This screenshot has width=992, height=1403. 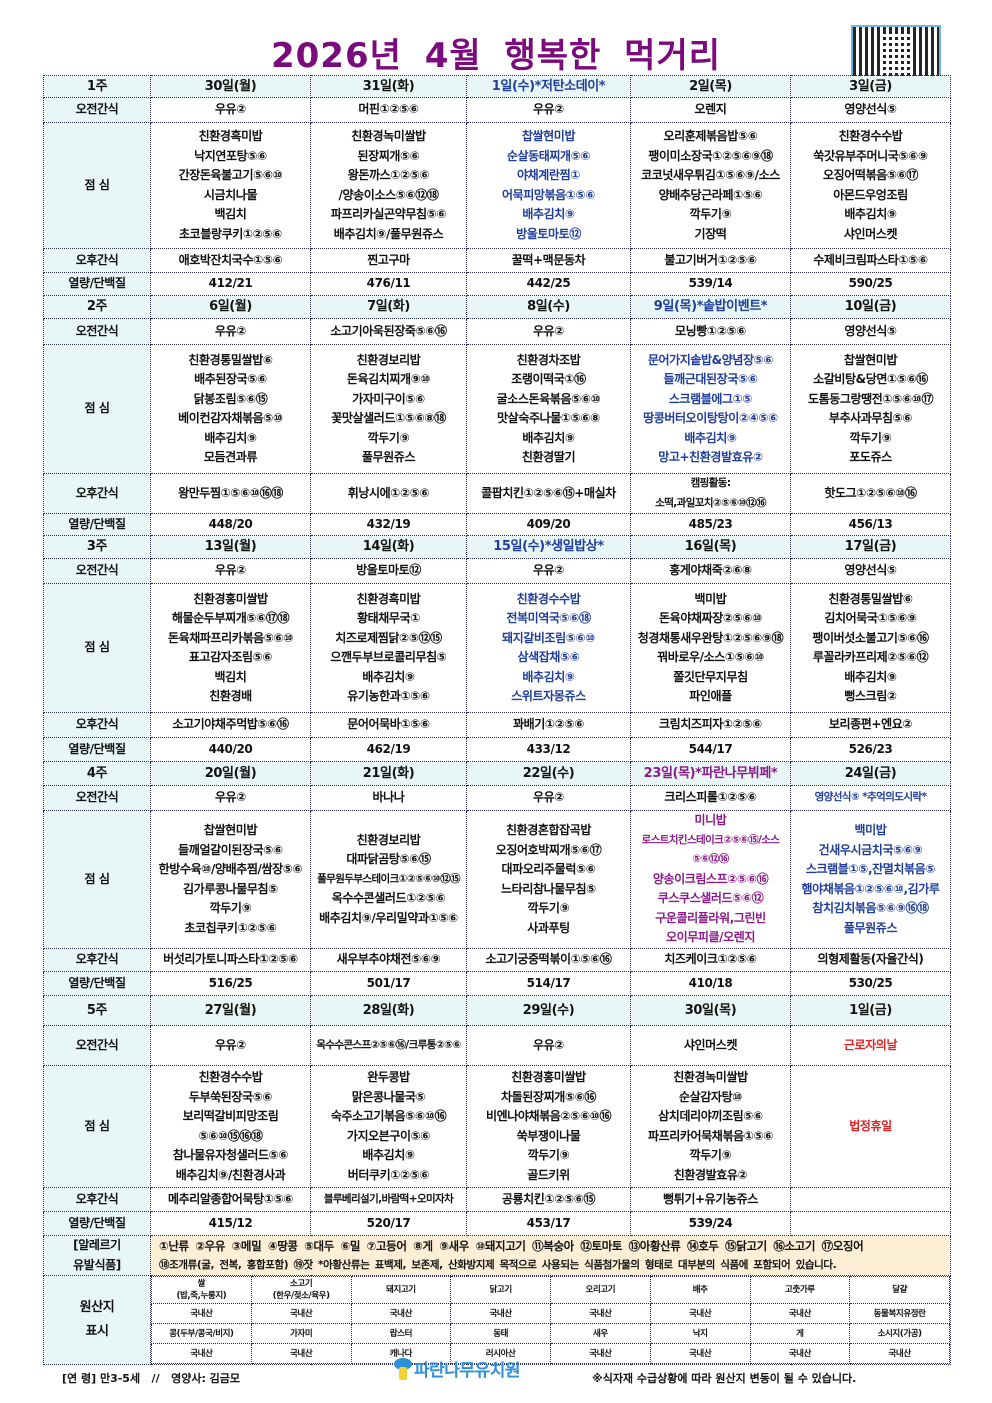 What do you see at coordinates (230, 523) in the screenshot?
I see `calories-protein-text: 448/20` at bounding box center [230, 523].